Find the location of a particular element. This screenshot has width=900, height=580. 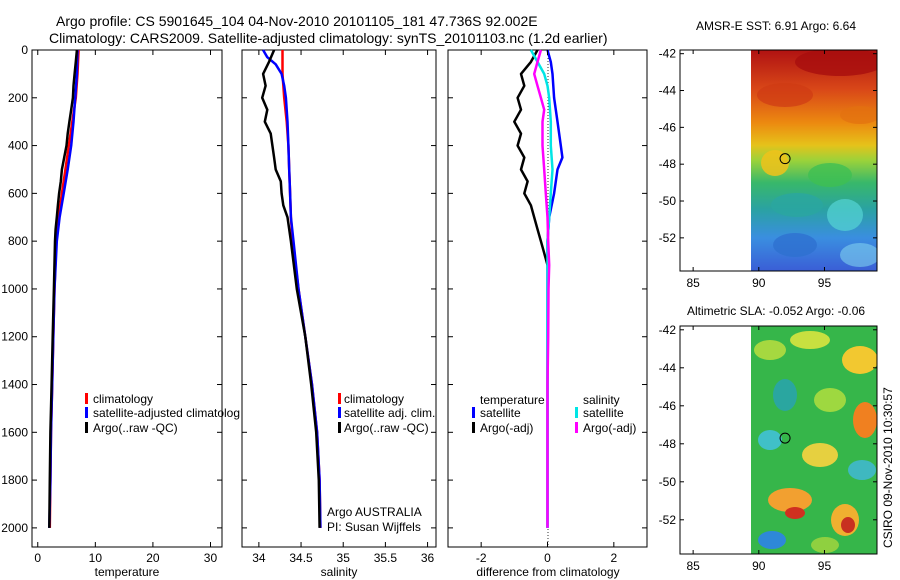

y-tick-label: 1000 is located at coordinates (14, 289).